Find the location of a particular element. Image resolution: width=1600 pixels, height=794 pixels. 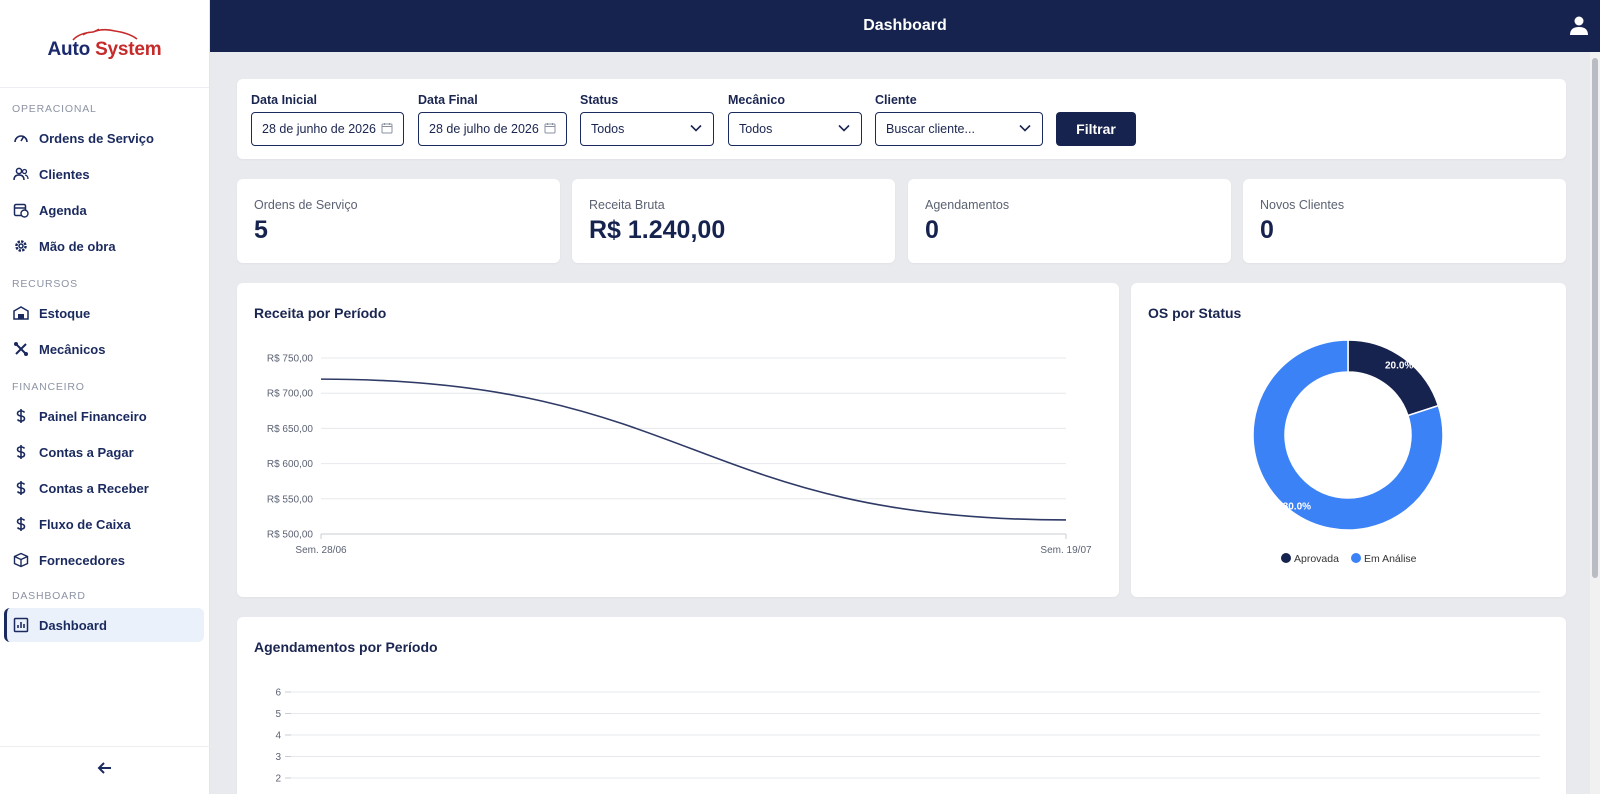

scrollbar-thumb is located at coordinates (1595, 318).